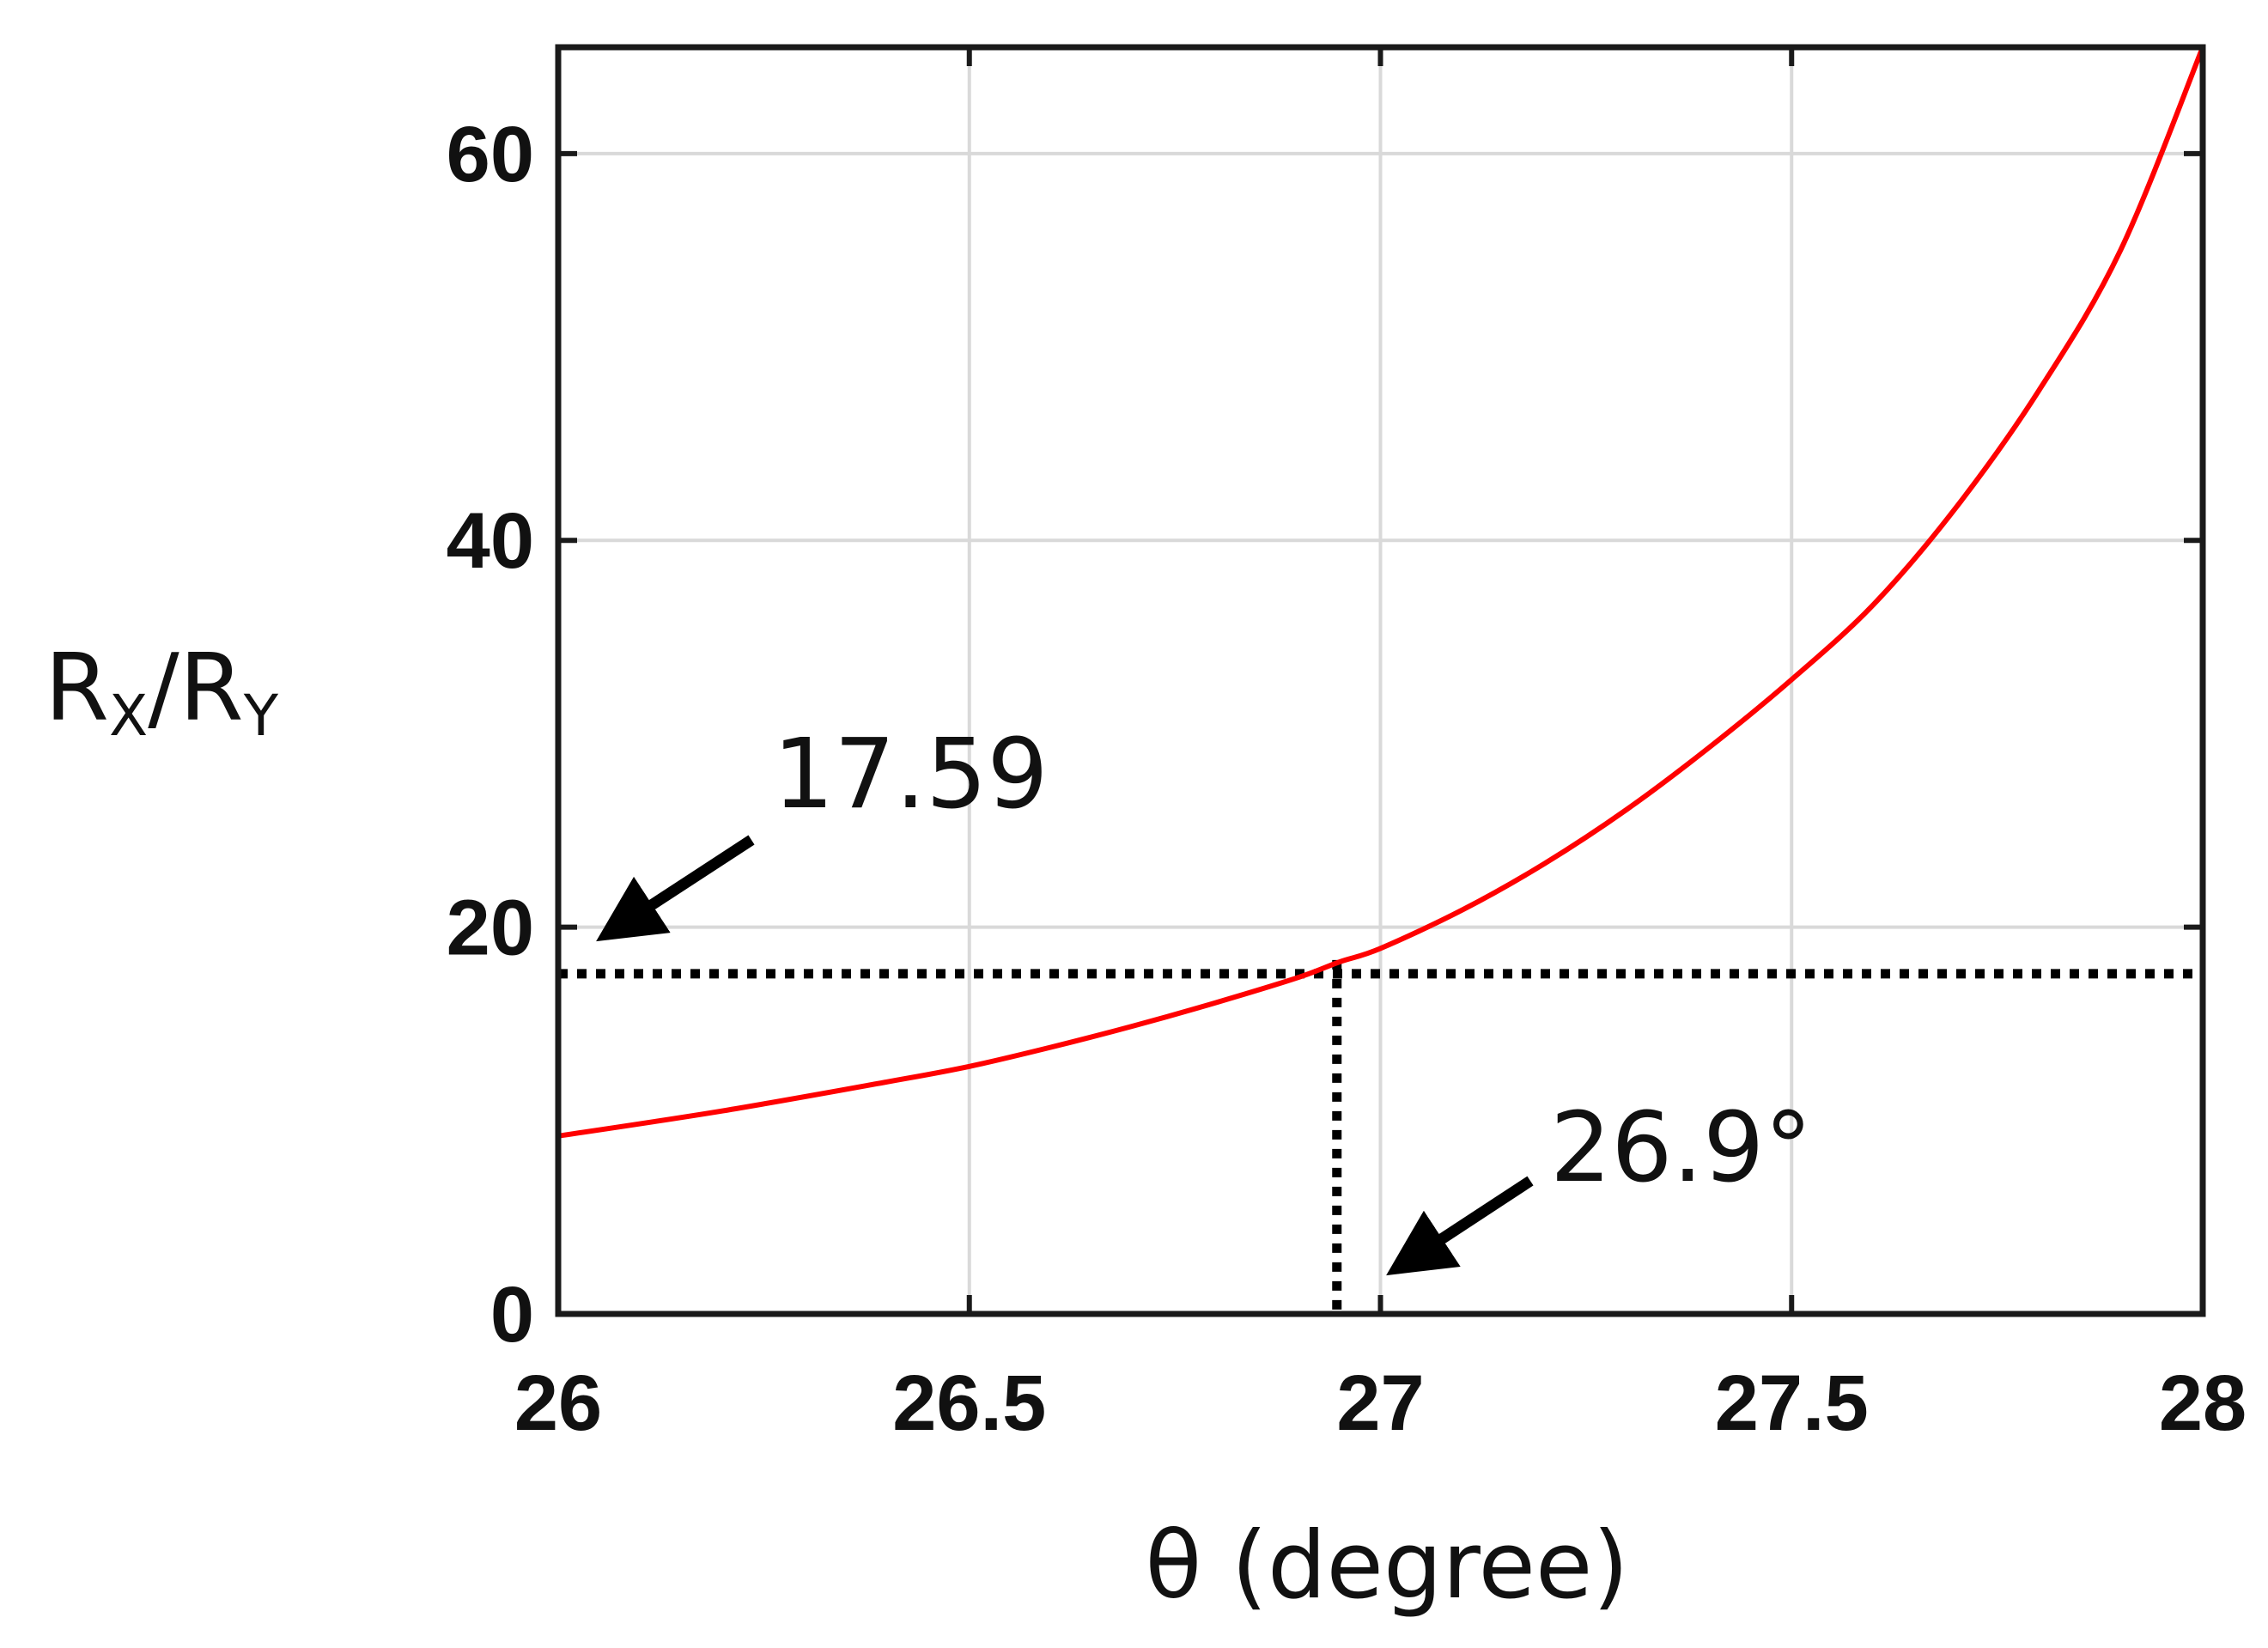 The image size is (2268, 1648). I want to click on annotation-17-59-label: 17.59, so click(911, 774).